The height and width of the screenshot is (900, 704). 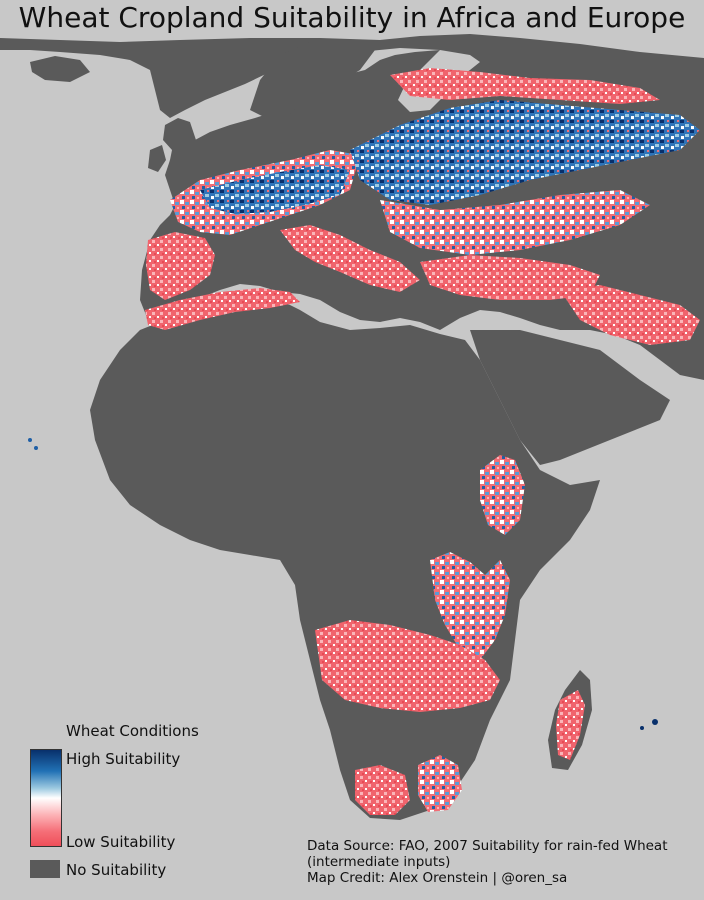 What do you see at coordinates (123, 759) in the screenshot?
I see `legend-high-label: High Suitability` at bounding box center [123, 759].